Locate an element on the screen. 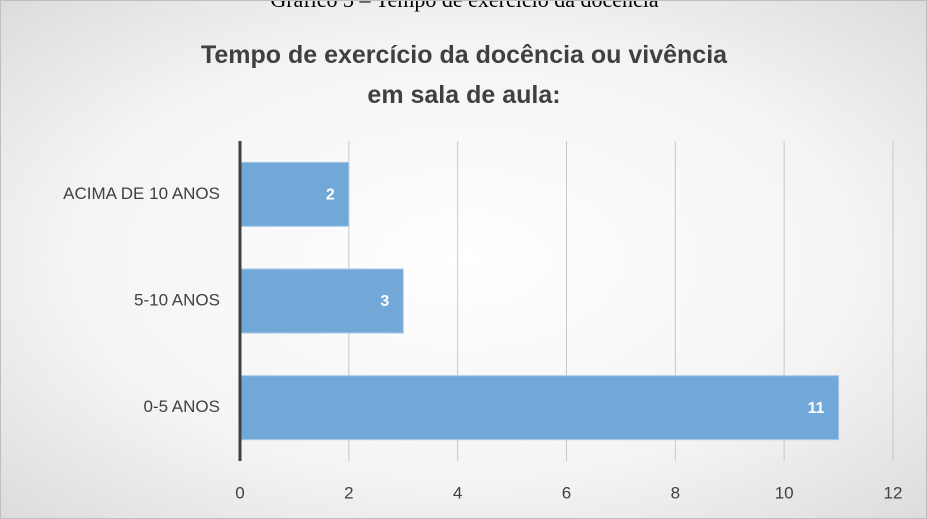 The height and width of the screenshot is (519, 927). x-tick-label: 0 is located at coordinates (239, 492).